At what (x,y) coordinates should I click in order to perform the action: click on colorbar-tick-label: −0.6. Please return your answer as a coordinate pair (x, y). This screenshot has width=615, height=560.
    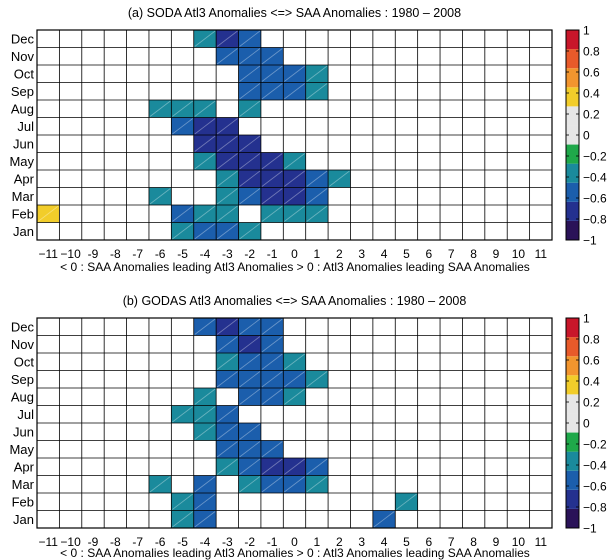
    Looking at the image, I should click on (595, 199).